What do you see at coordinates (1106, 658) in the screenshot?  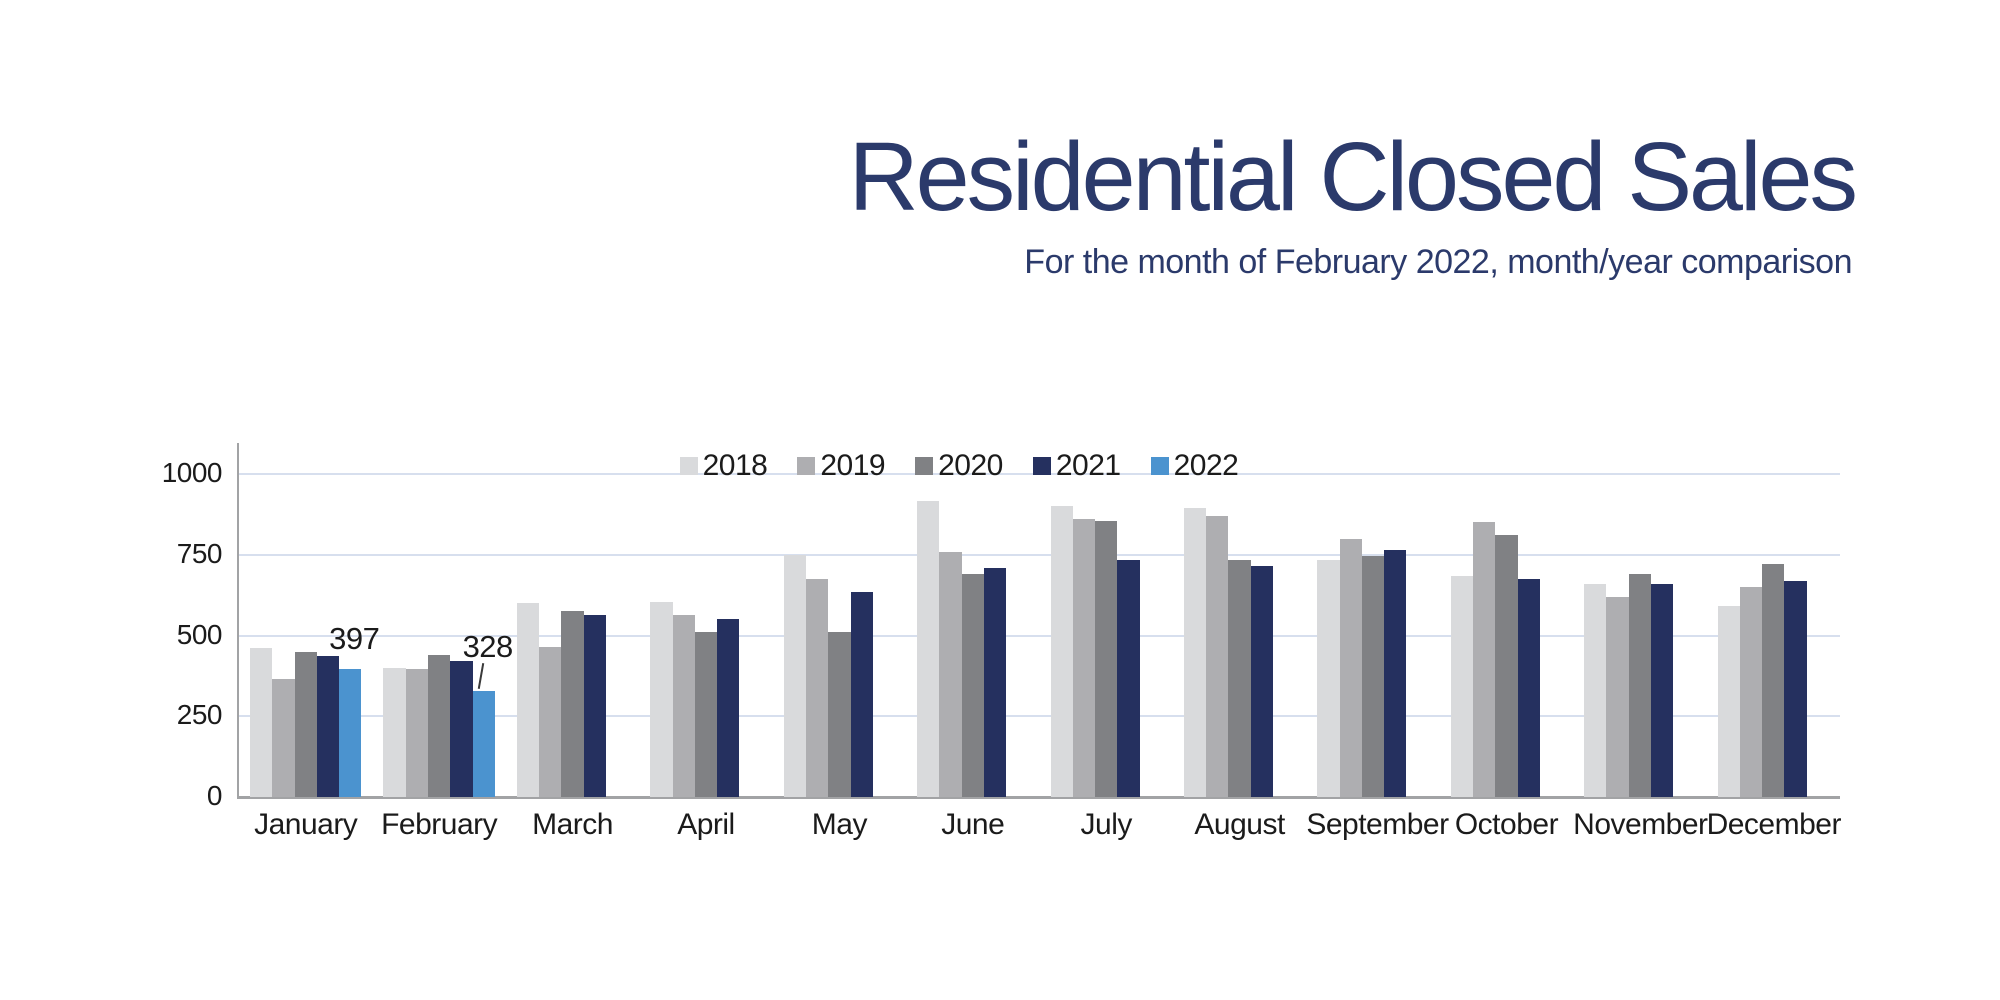 I see `bar-july-2020` at bounding box center [1106, 658].